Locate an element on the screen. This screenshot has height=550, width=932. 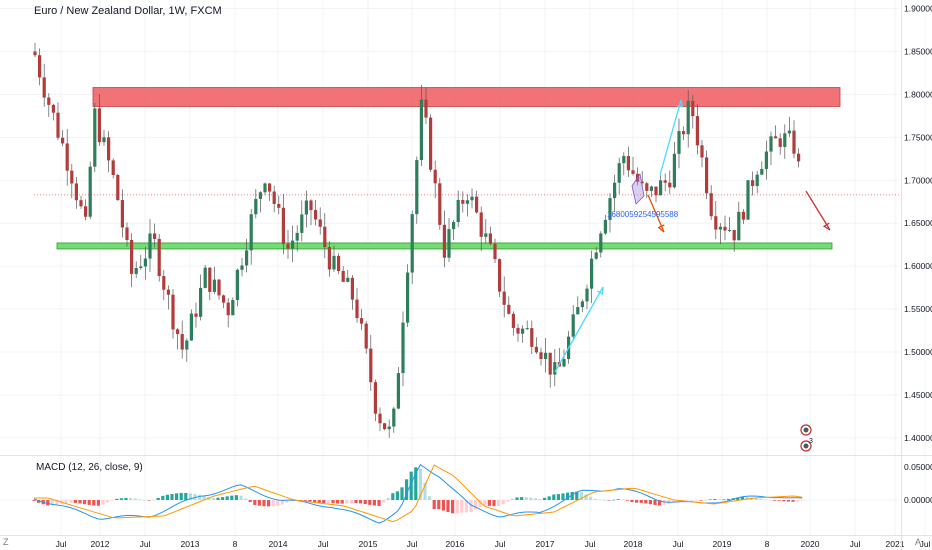
time-tick-label: Jul is located at coordinates (323, 544).